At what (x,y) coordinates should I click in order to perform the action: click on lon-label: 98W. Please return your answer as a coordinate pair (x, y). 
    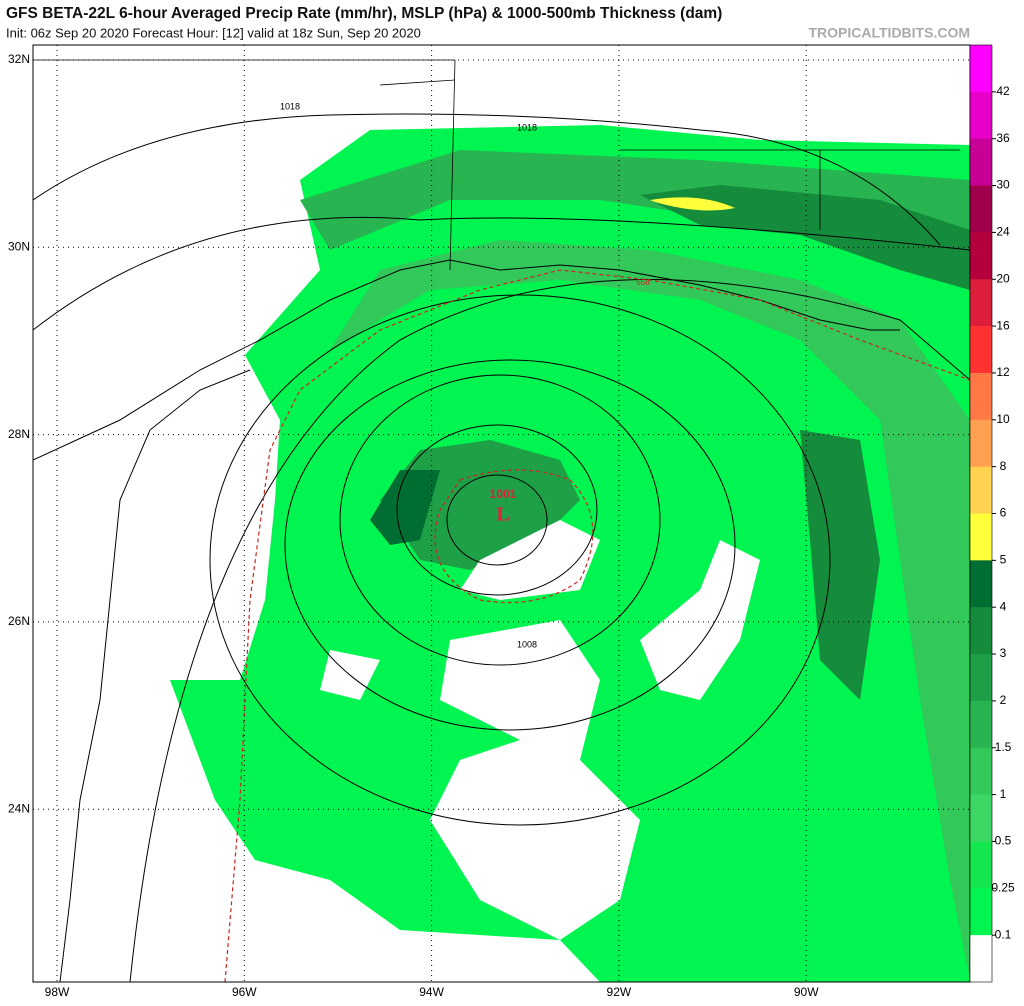
    Looking at the image, I should click on (57, 992).